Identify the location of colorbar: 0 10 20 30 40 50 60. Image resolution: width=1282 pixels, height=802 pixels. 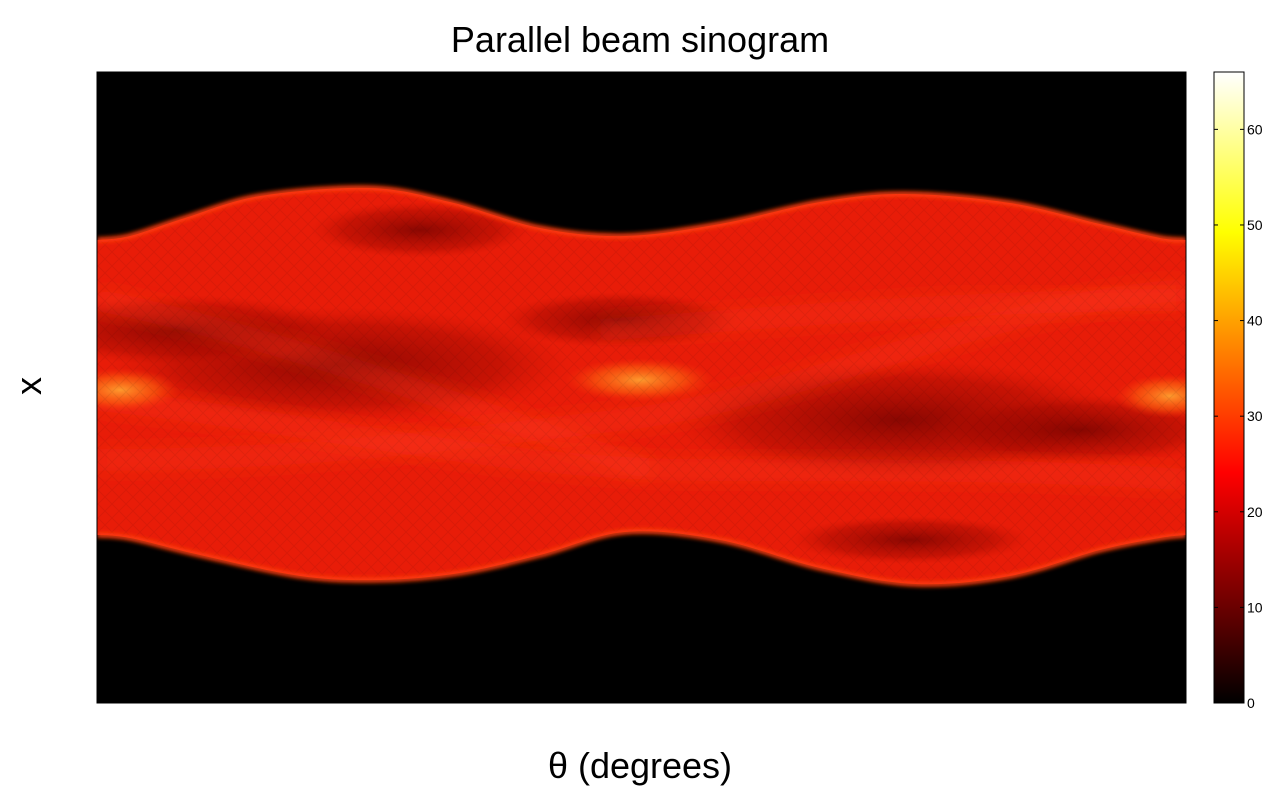
(1238, 391).